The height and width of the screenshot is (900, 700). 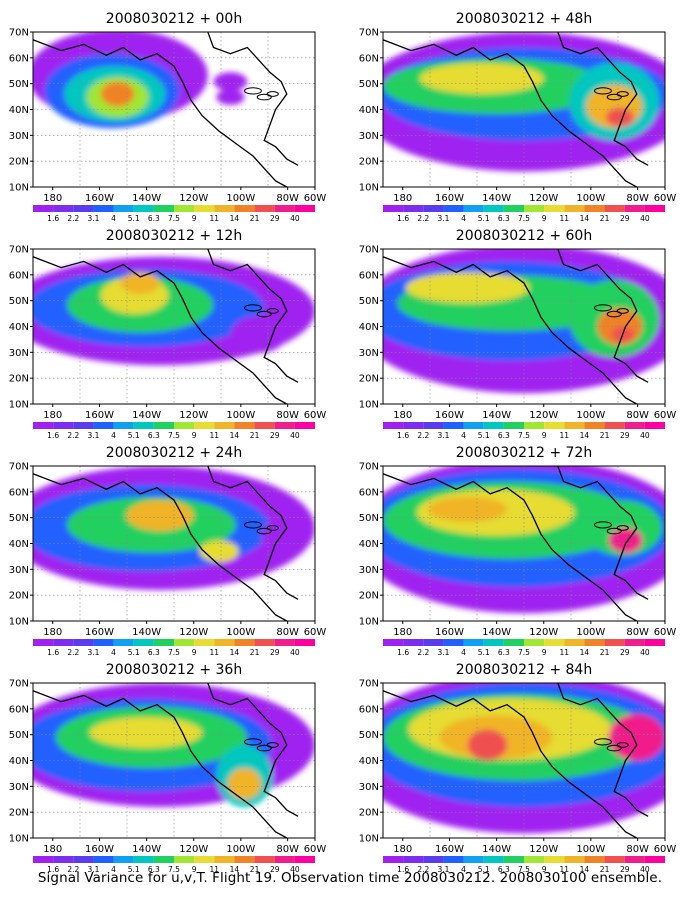 I want to click on colorbar-label: 5.1, so click(x=484, y=218).